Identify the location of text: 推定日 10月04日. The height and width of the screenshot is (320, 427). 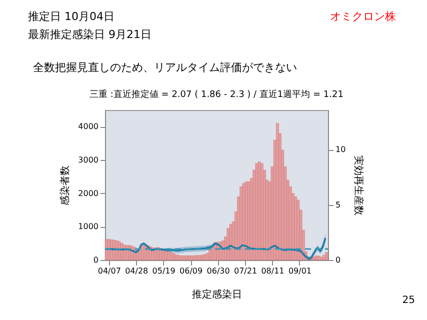
(71, 16).